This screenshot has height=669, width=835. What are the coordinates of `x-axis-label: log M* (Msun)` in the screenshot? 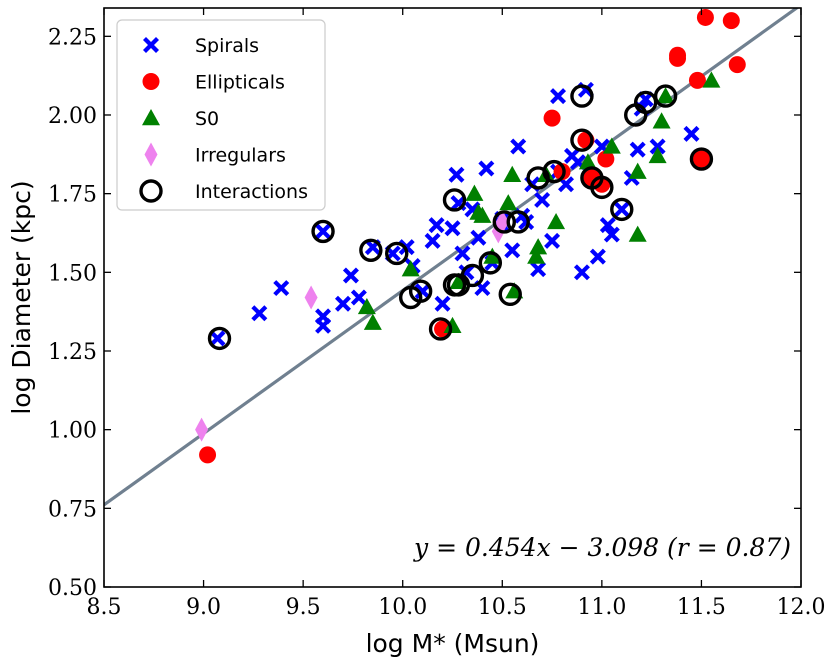 It's located at (453, 643).